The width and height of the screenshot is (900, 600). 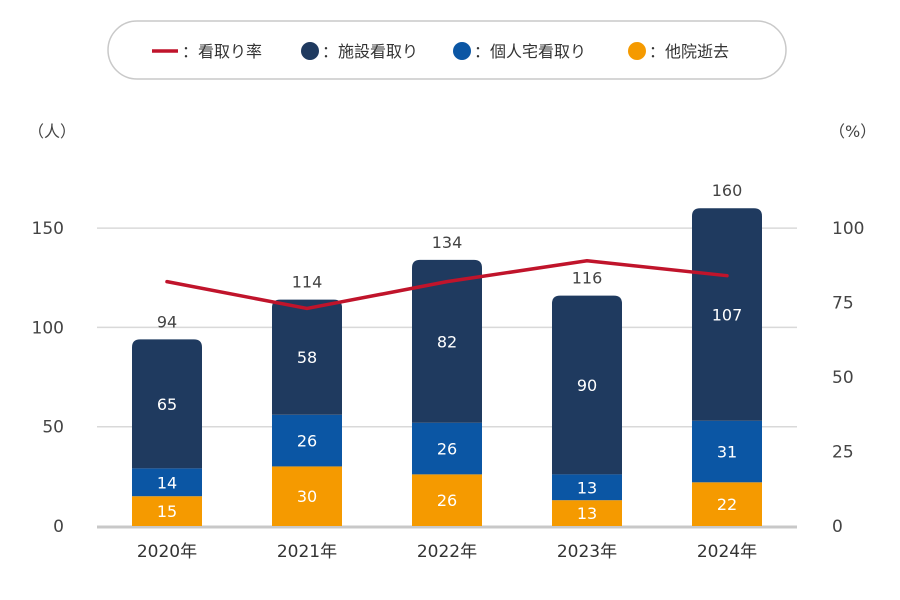 I want to click on rate-line-path, so click(x=447, y=285).